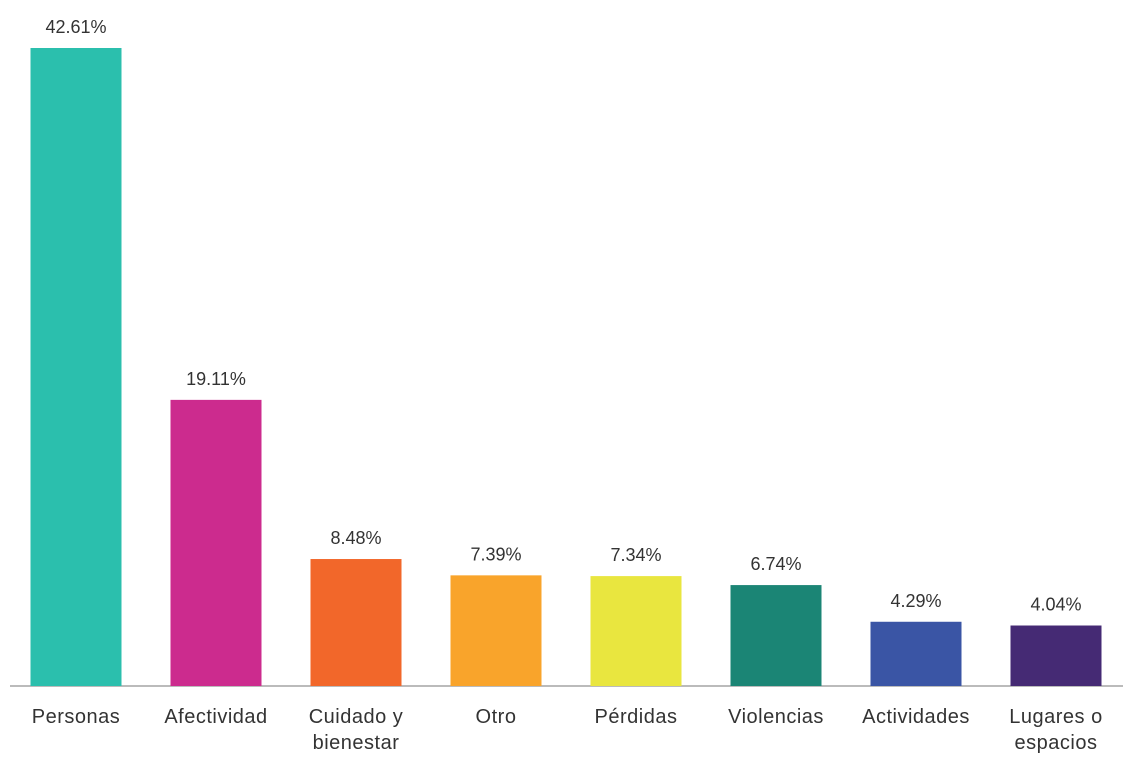  What do you see at coordinates (915, 601) in the screenshot?
I see `value-label: 4.29%` at bounding box center [915, 601].